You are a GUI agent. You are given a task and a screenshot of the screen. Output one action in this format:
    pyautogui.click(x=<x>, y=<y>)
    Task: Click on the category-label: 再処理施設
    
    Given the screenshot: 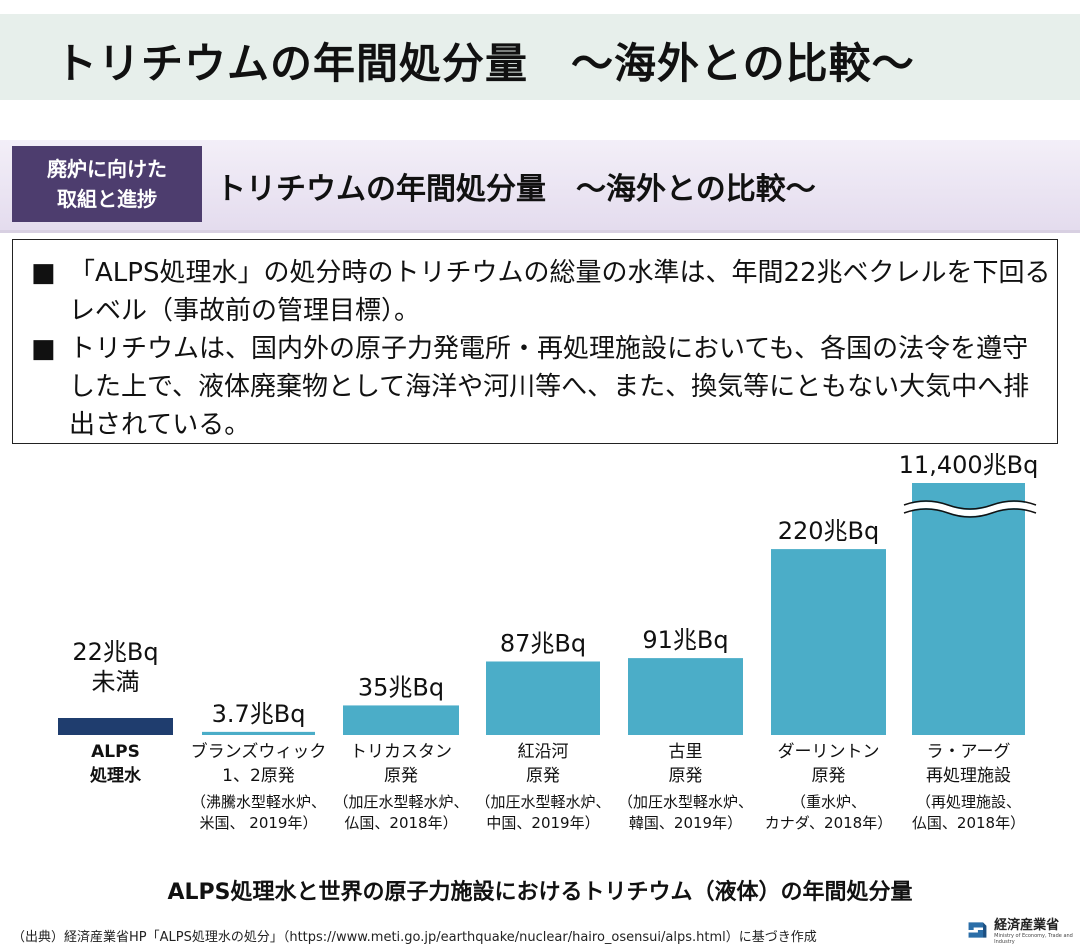 What is the action you would take?
    pyautogui.click(x=968, y=776)
    